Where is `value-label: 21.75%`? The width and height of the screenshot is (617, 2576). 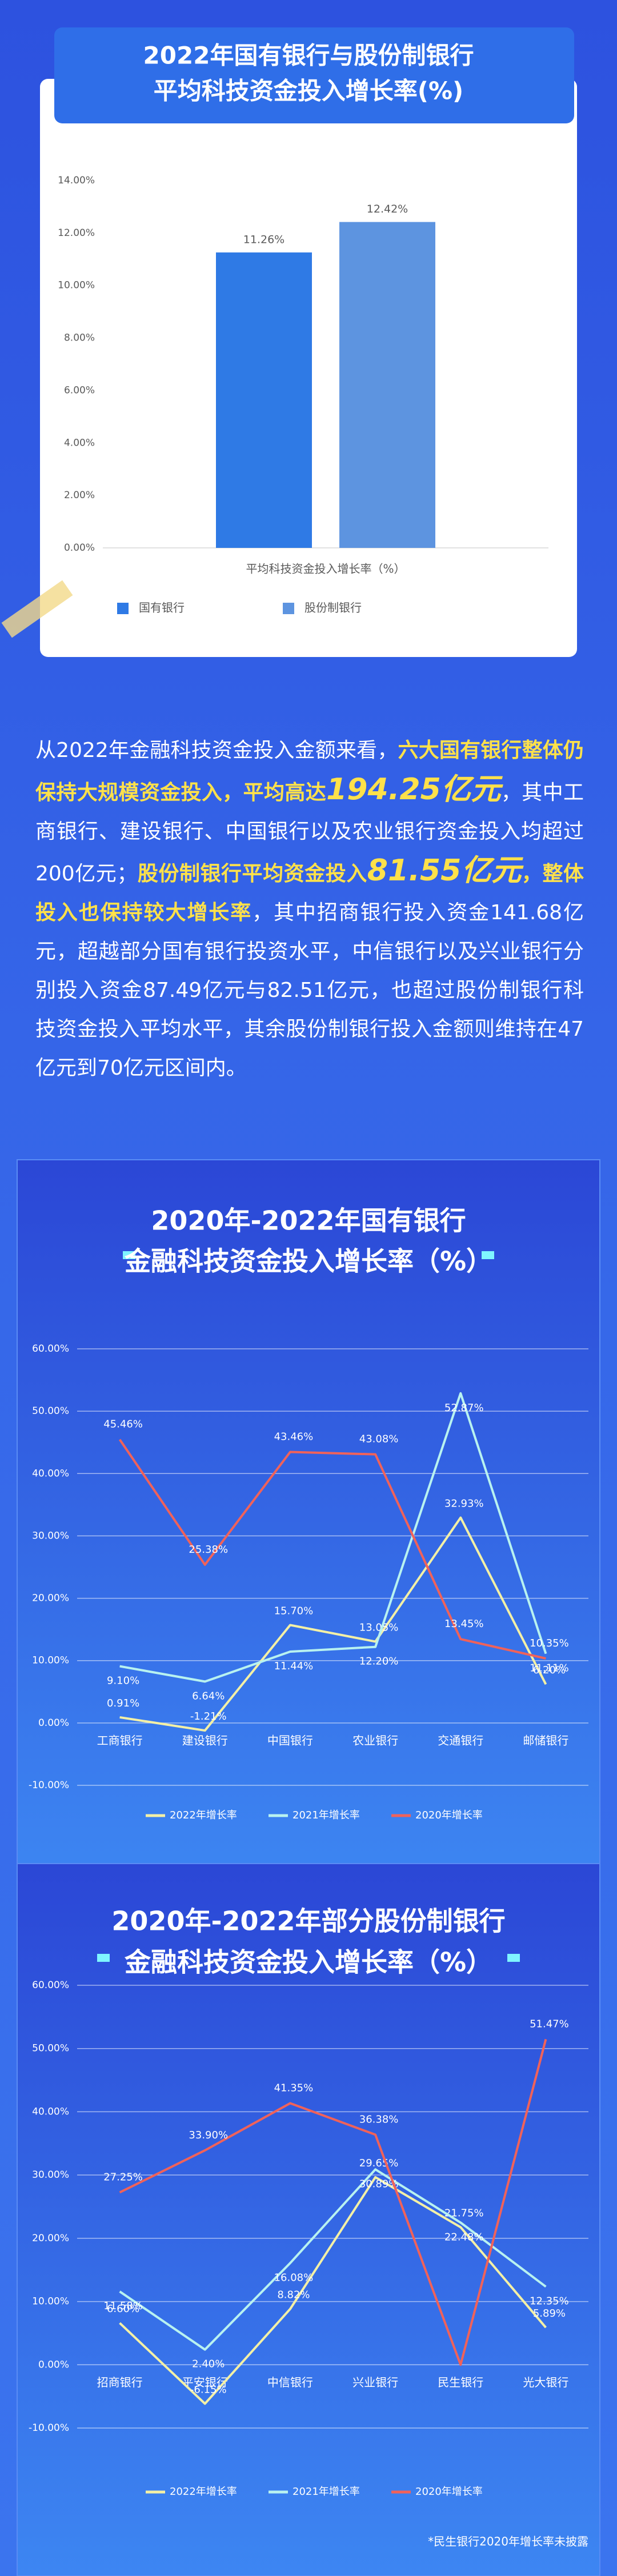
value-label: 21.75% is located at coordinates (464, 2213).